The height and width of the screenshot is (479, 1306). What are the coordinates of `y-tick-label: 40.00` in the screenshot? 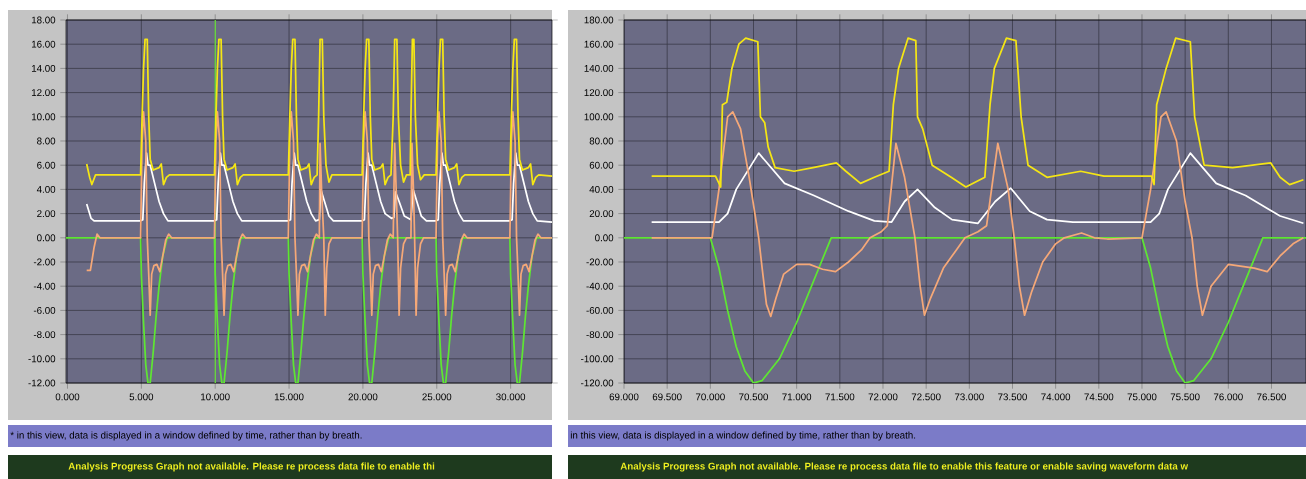 It's located at (601, 189).